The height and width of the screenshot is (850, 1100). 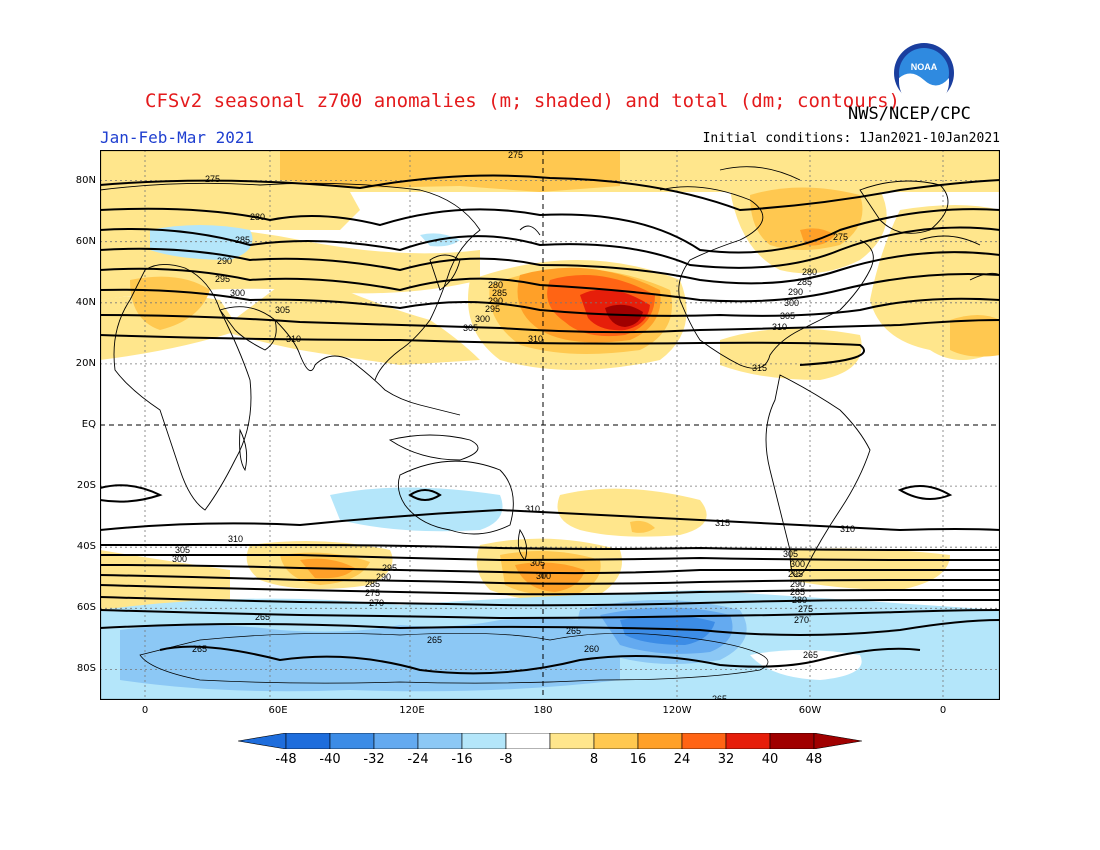 I want to click on colorbar-tick-label: 8, so click(x=594, y=759).